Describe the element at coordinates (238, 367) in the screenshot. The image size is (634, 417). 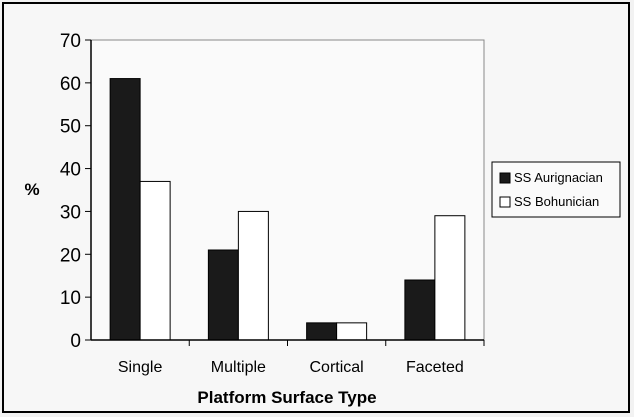
I see `x-tick-label-multiple: Multiple` at that location.